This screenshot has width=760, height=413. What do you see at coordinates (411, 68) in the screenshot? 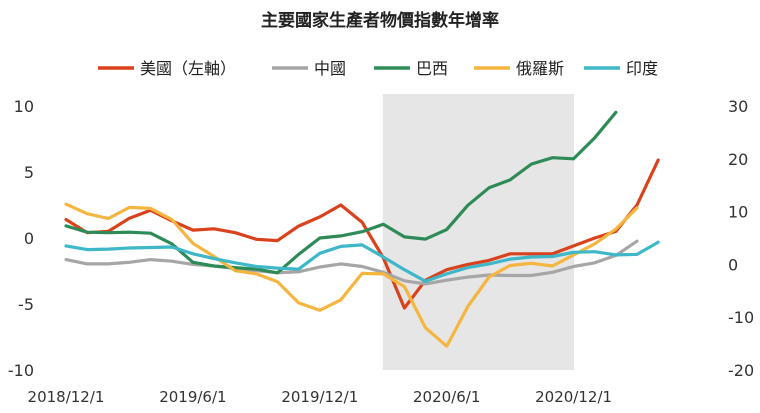
I see `legend-item-2: 巴西` at bounding box center [411, 68].